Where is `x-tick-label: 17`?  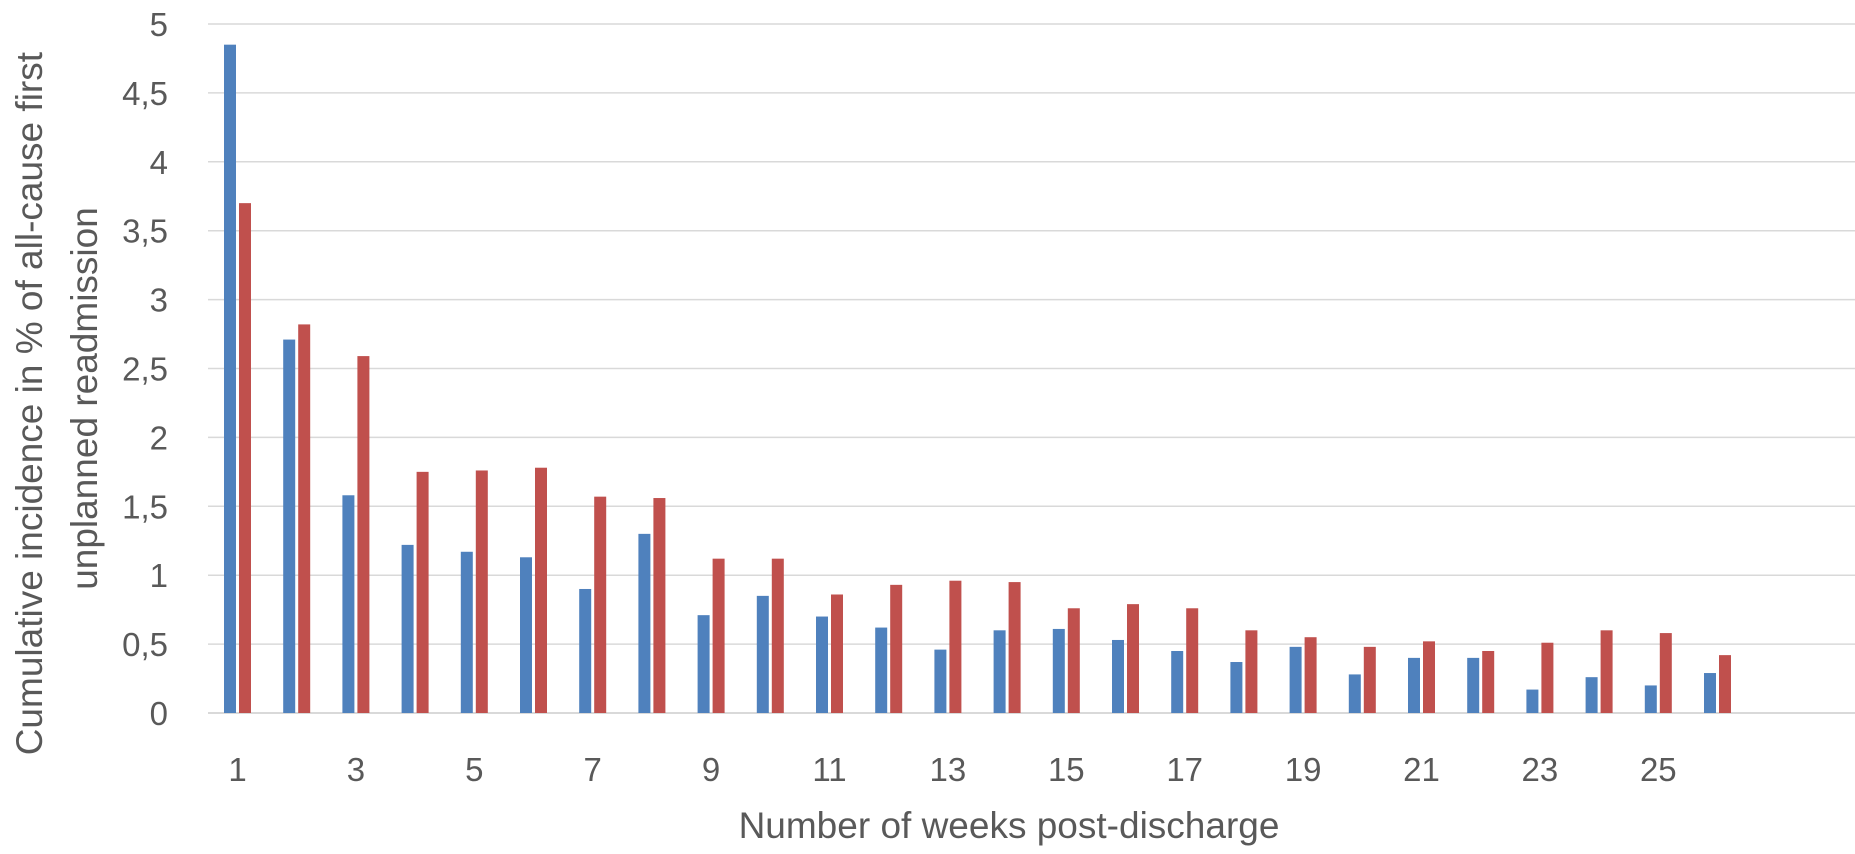
x-tick-label: 17 is located at coordinates (1184, 769).